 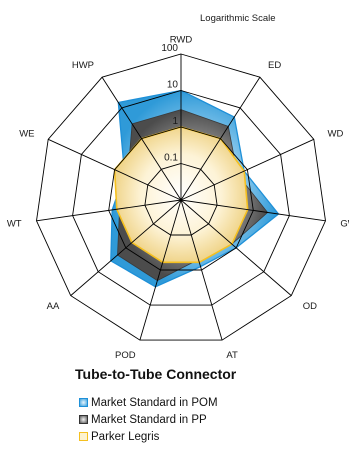 What do you see at coordinates (53, 306) in the screenshot?
I see `axis-label-aa: AA` at bounding box center [53, 306].